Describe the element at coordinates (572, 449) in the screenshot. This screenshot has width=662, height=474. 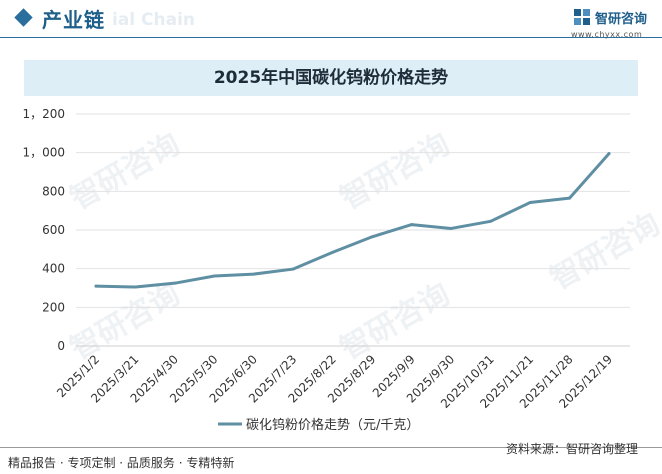
I see `footer-source: 资料来源：智研咨询整理` at that location.